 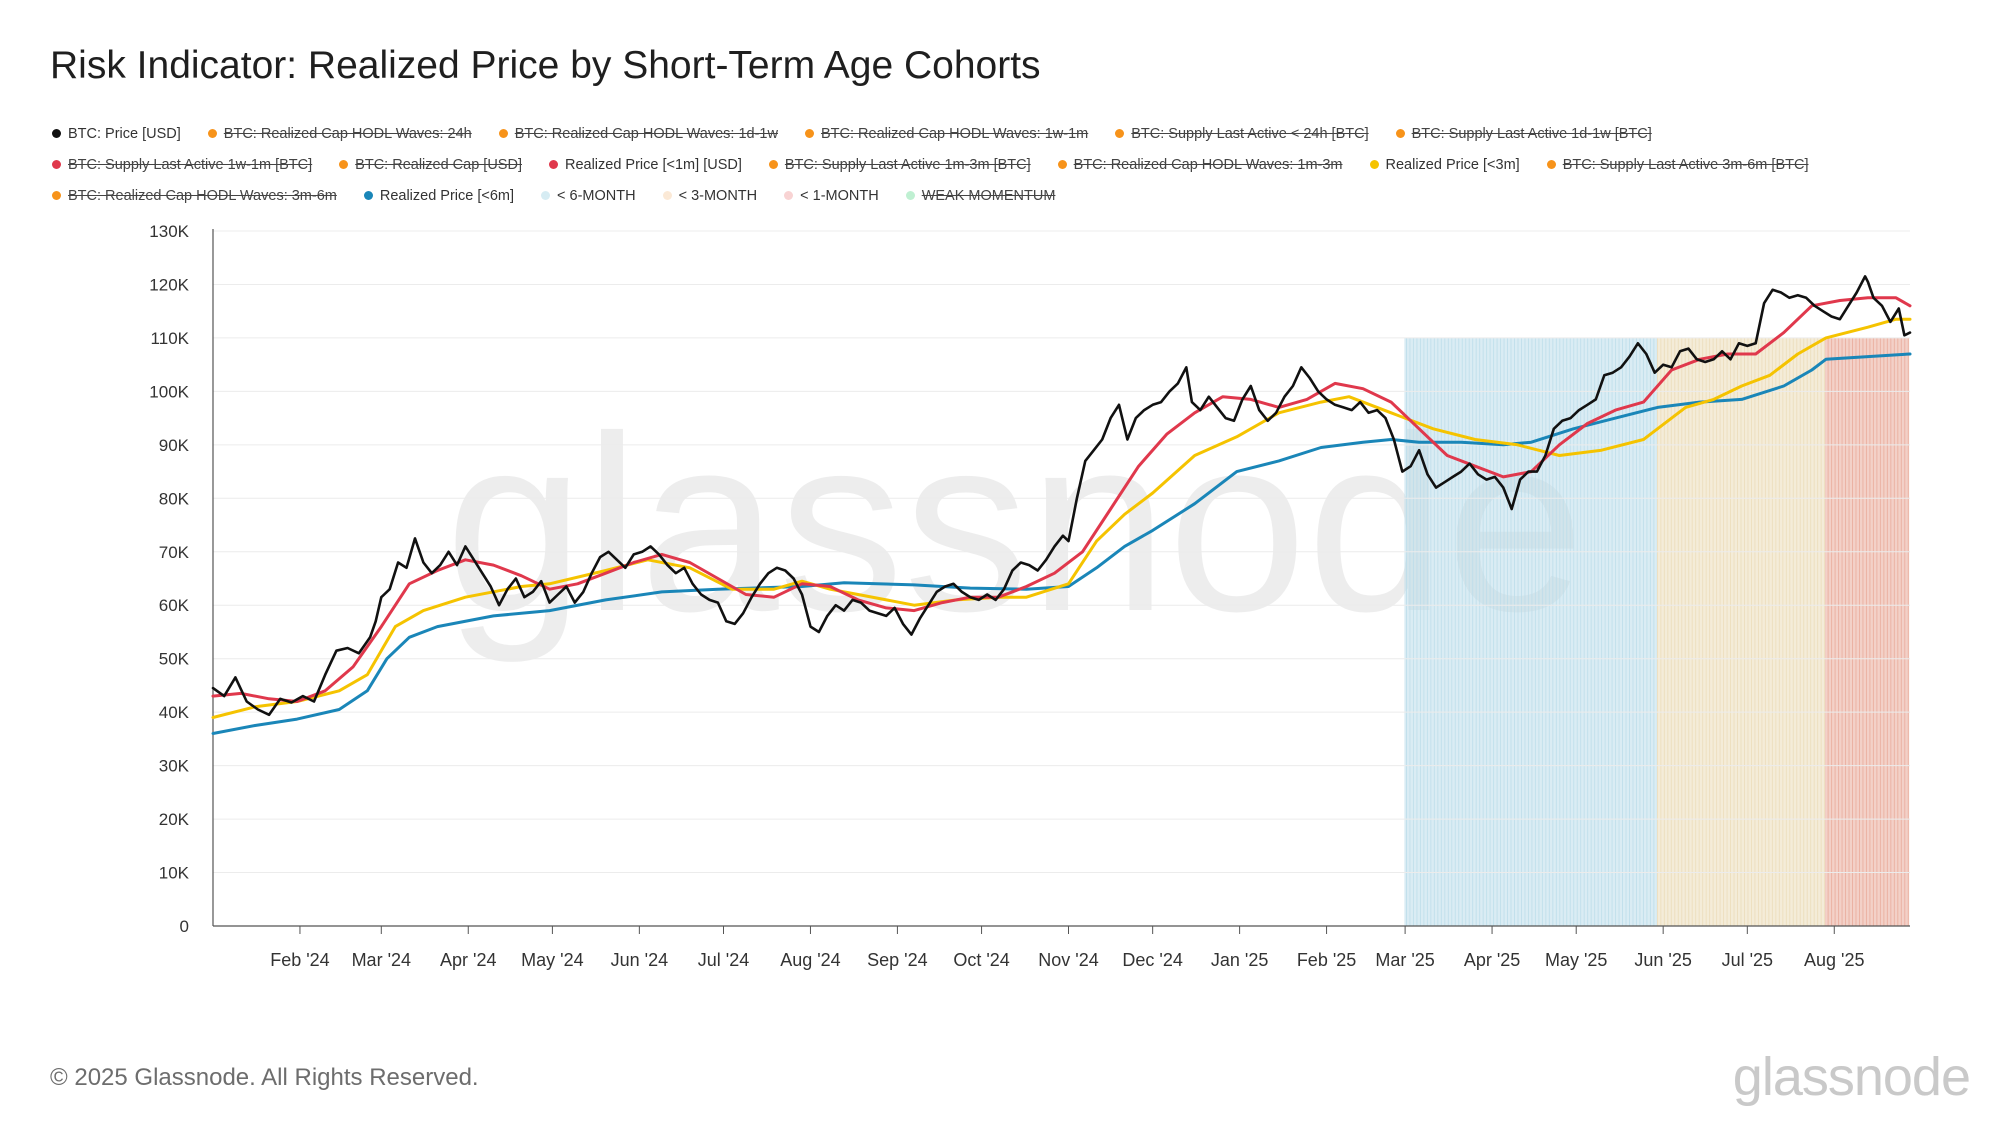 I want to click on legend-label: BTC: Supply Last Active 1w-1m [BTC], so click(x=190, y=164).